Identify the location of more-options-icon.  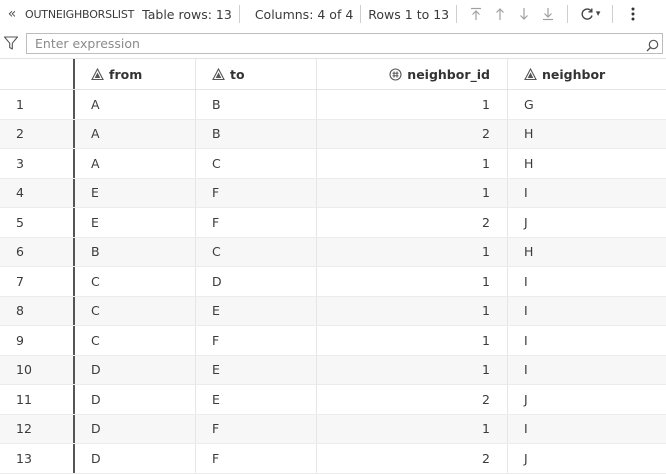
(633, 14).